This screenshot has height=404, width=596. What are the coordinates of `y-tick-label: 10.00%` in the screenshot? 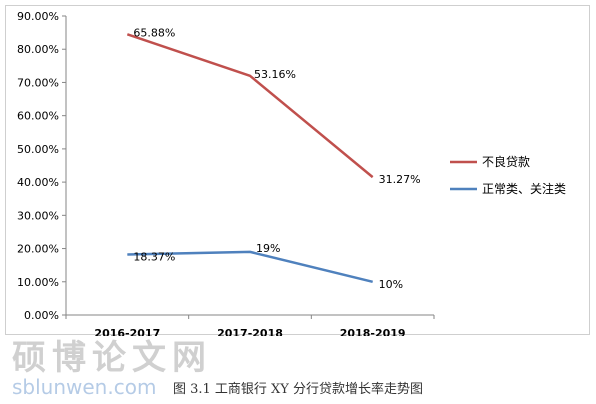 It's located at (38, 282).